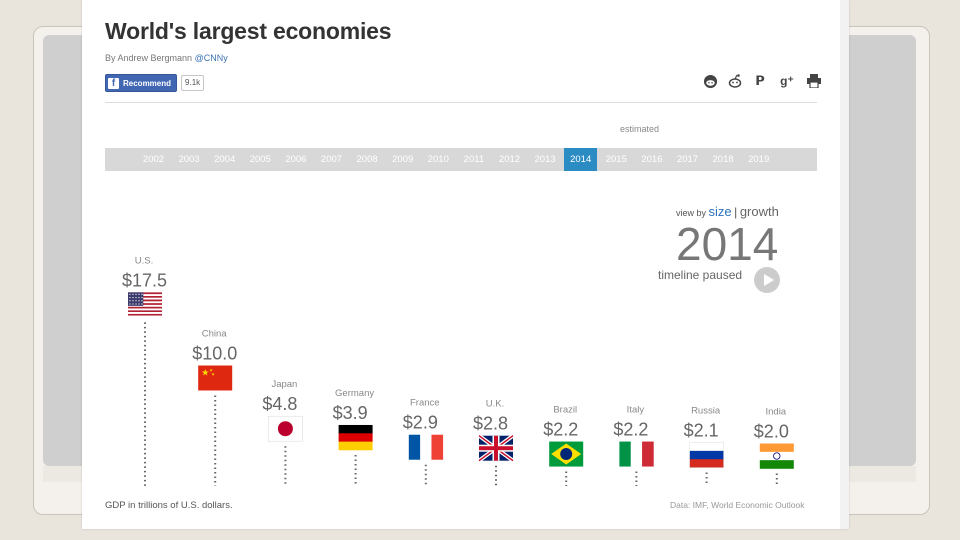  Describe the element at coordinates (710, 81) in the screenshot. I see `reddit-alien-icon` at that location.